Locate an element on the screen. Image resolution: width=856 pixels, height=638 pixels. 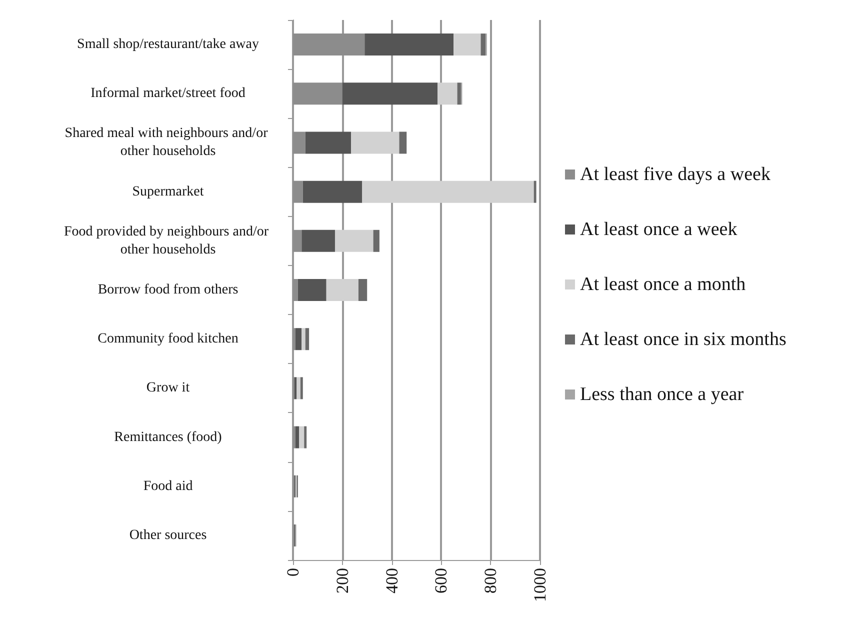
y-tick-label: Food provided by neighbours and/or other households is located at coordinates (168, 241).